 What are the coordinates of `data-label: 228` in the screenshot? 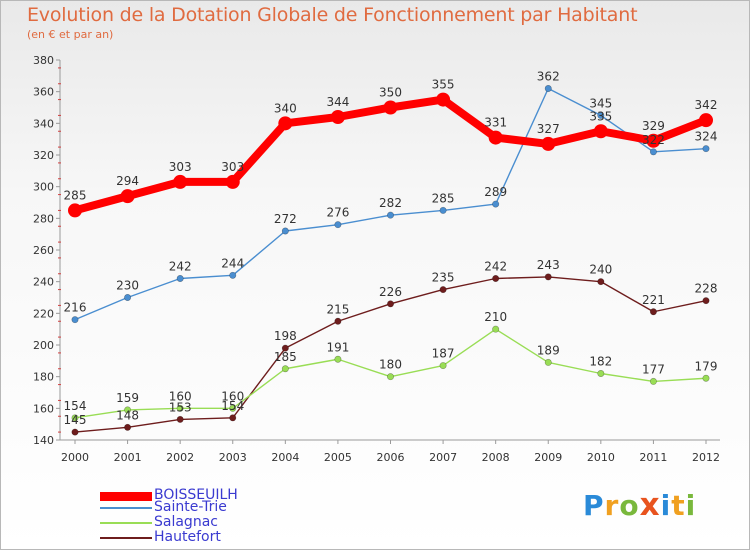 It's located at (706, 289).